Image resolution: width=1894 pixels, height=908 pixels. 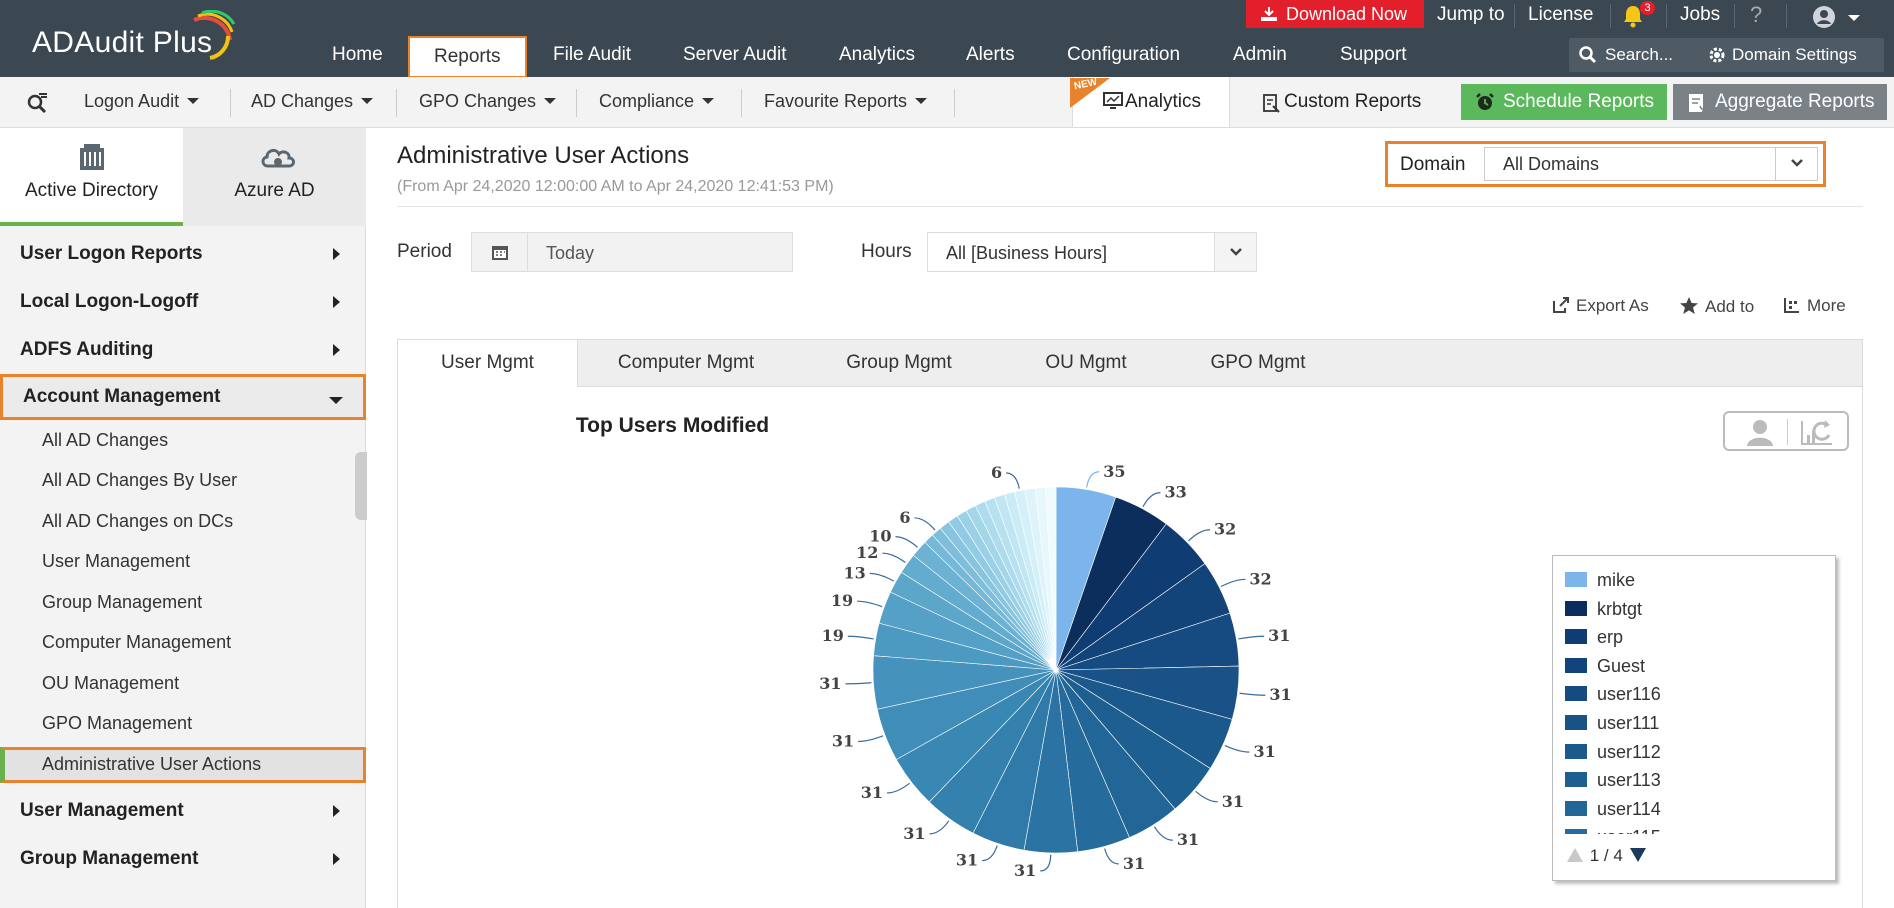 What do you see at coordinates (1695, 828) in the screenshot?
I see `legend-item: user115` at bounding box center [1695, 828].